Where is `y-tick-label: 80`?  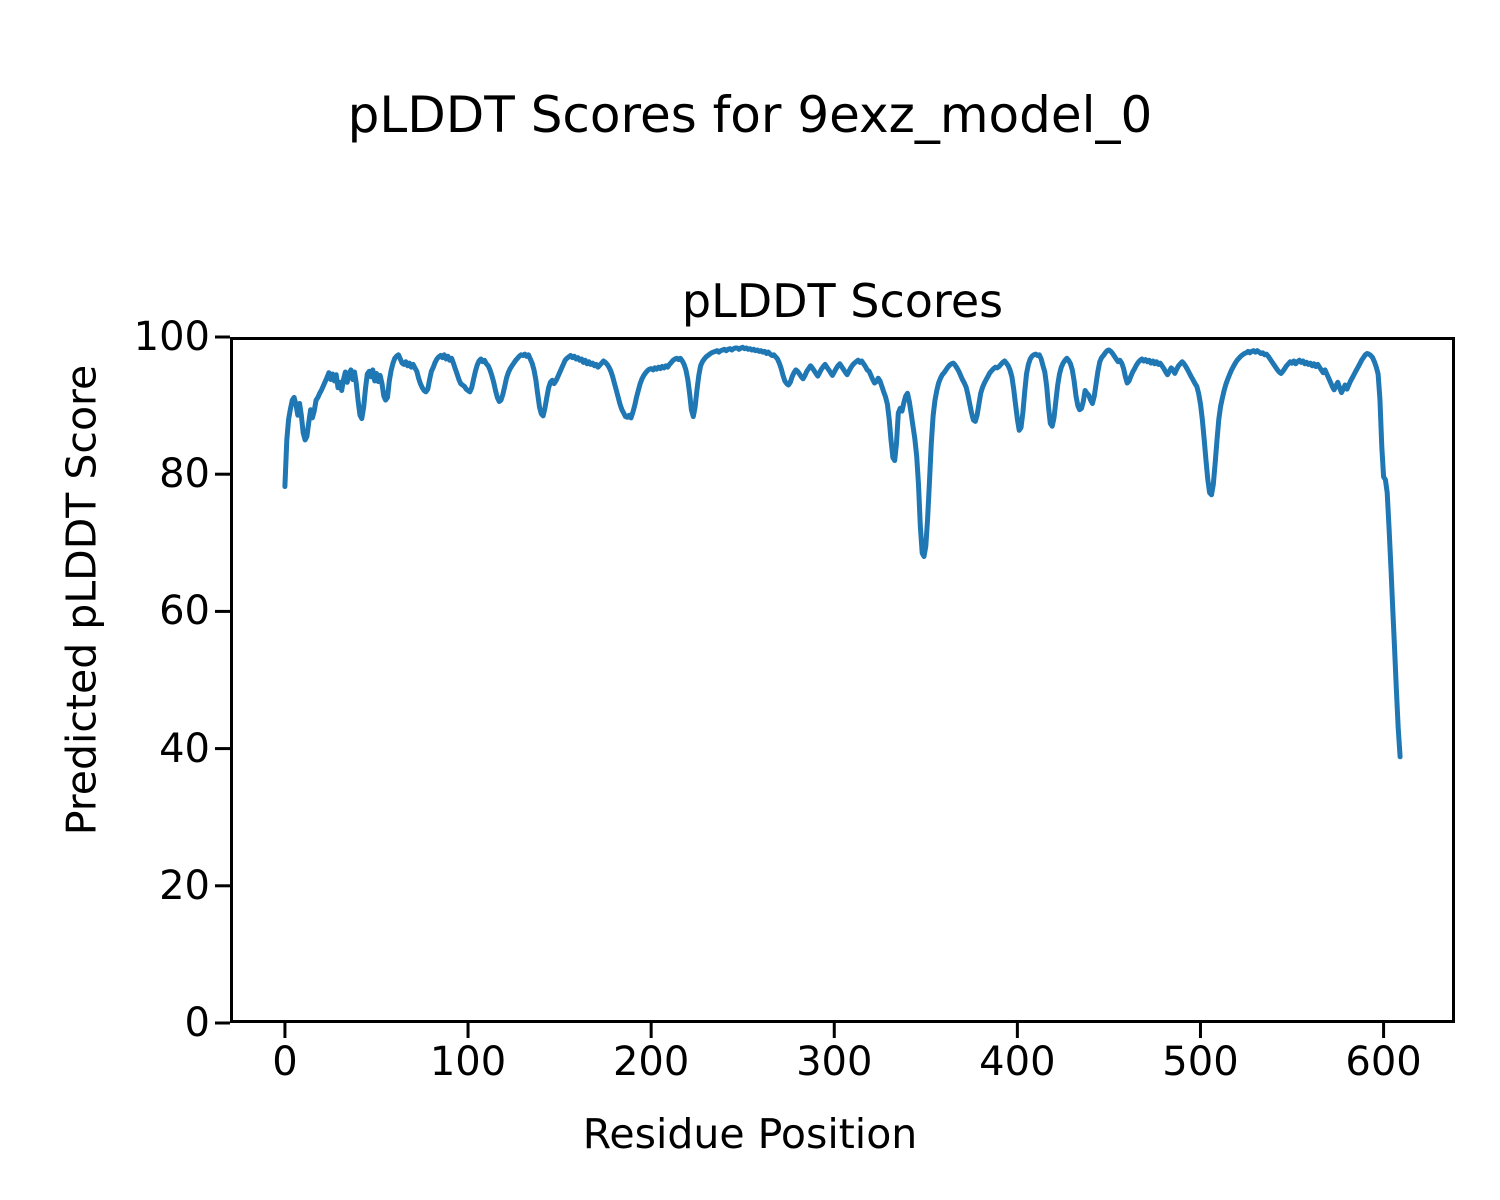 y-tick-label: 80 is located at coordinates (184, 474).